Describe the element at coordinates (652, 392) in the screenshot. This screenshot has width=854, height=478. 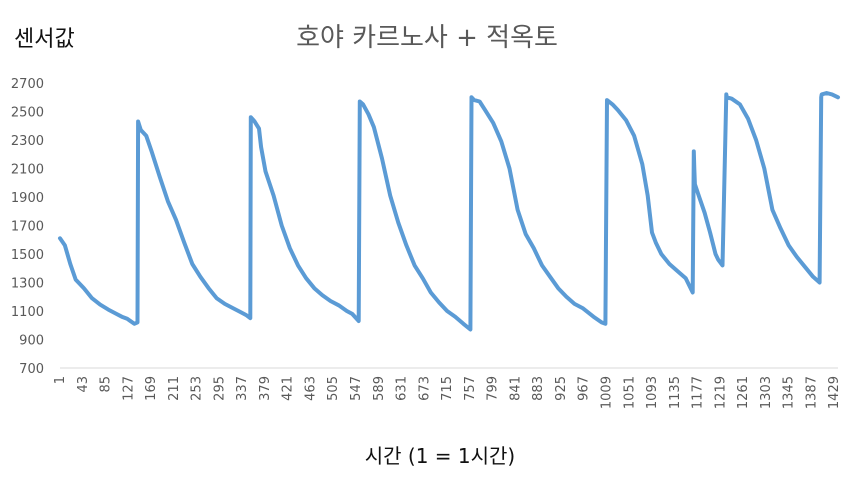
I see `x-tick-label: 1093` at that location.